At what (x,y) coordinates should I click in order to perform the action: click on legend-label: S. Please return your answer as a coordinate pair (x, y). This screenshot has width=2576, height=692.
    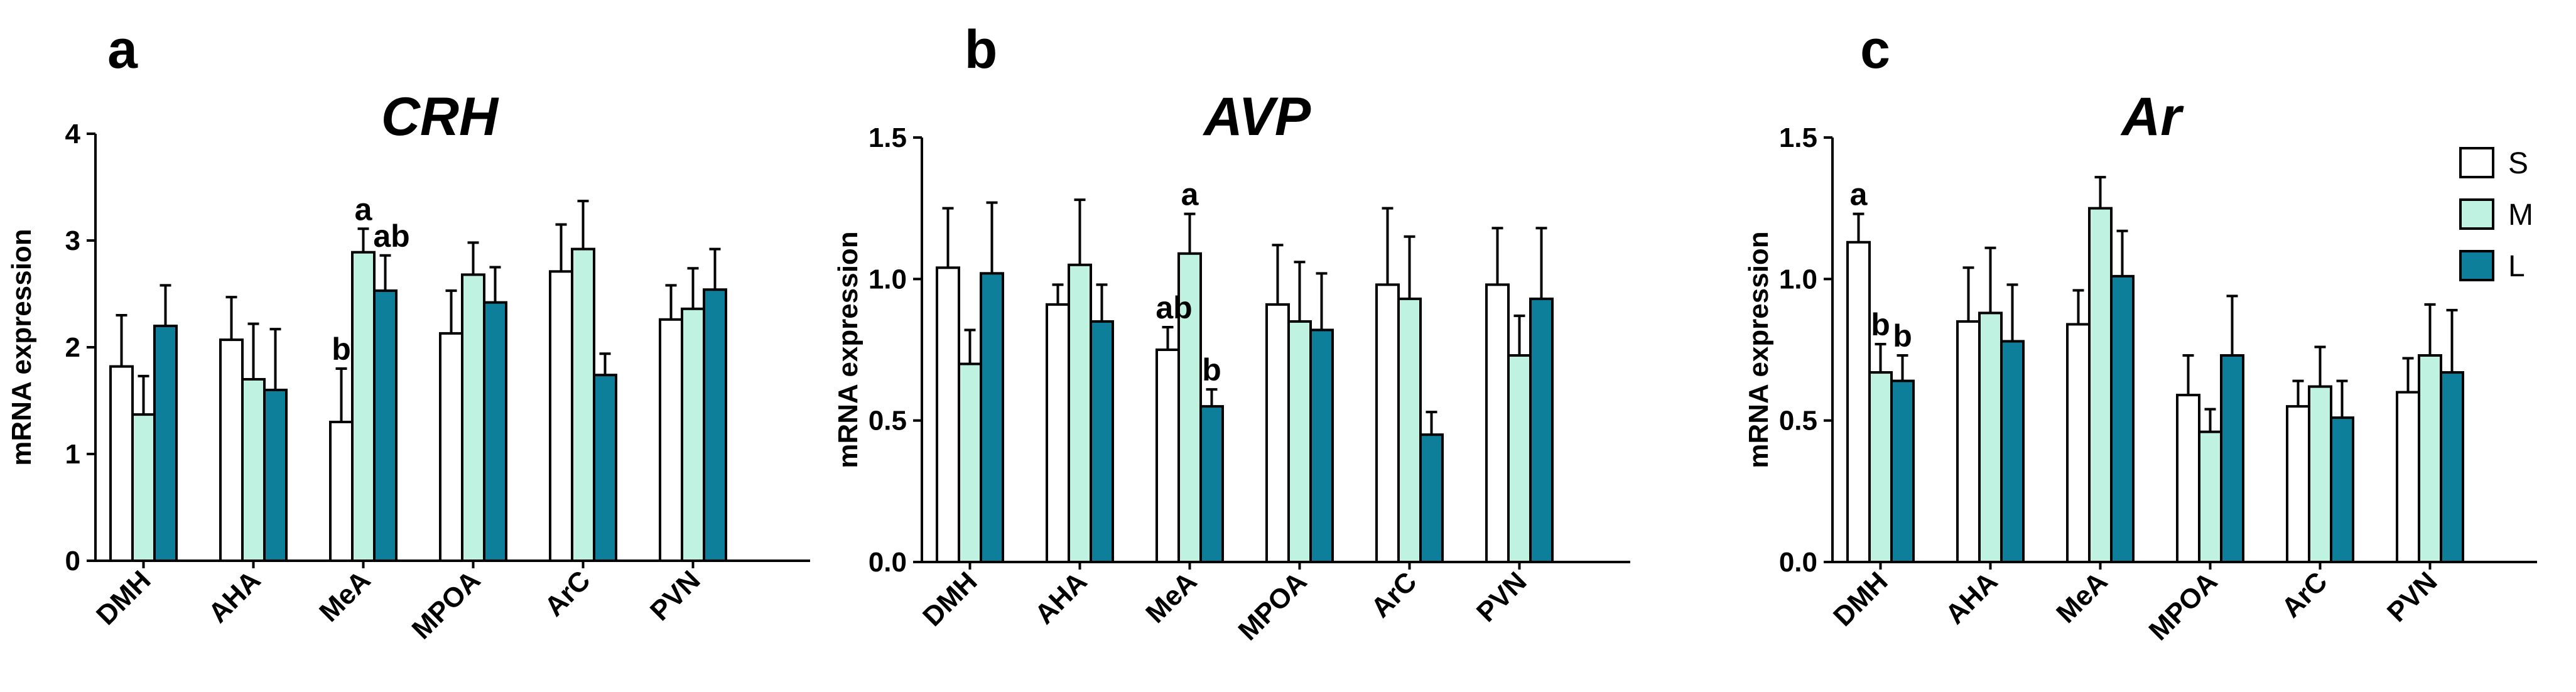
    Looking at the image, I should click on (2518, 163).